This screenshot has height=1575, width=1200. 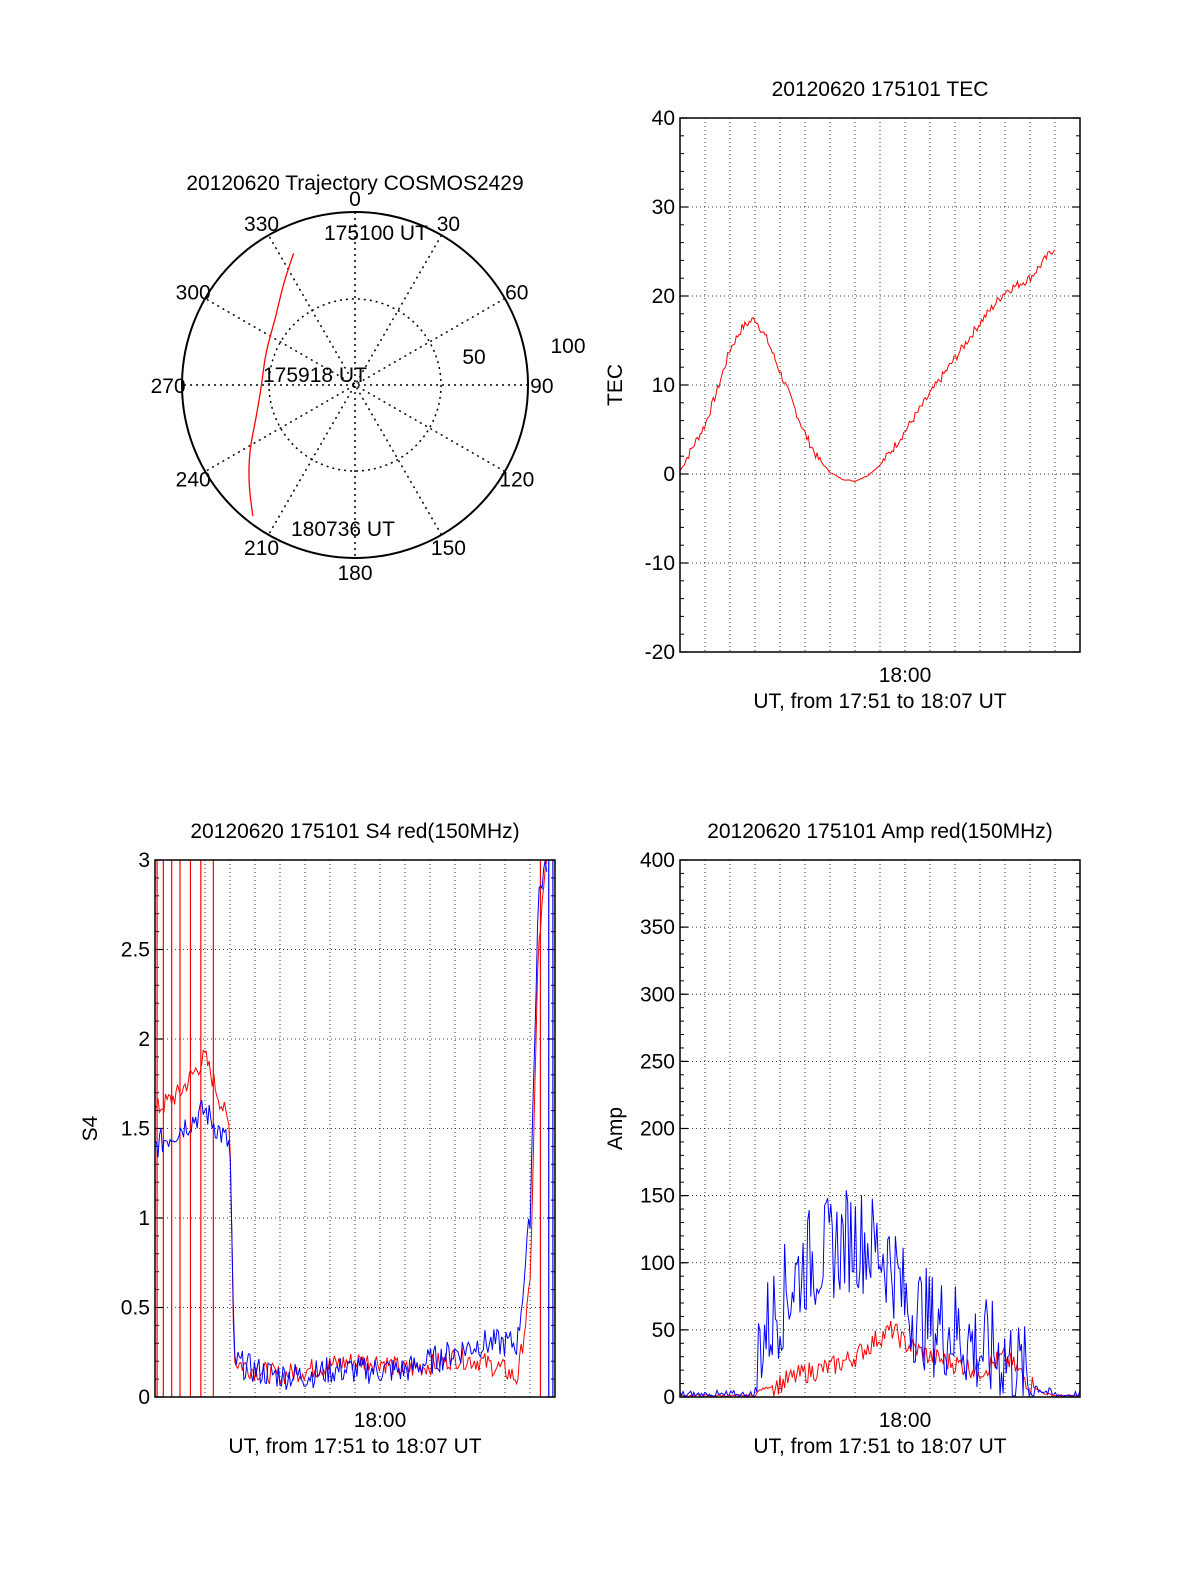 What do you see at coordinates (261, 224) in the screenshot?
I see `azimuth-label-330: 330` at bounding box center [261, 224].